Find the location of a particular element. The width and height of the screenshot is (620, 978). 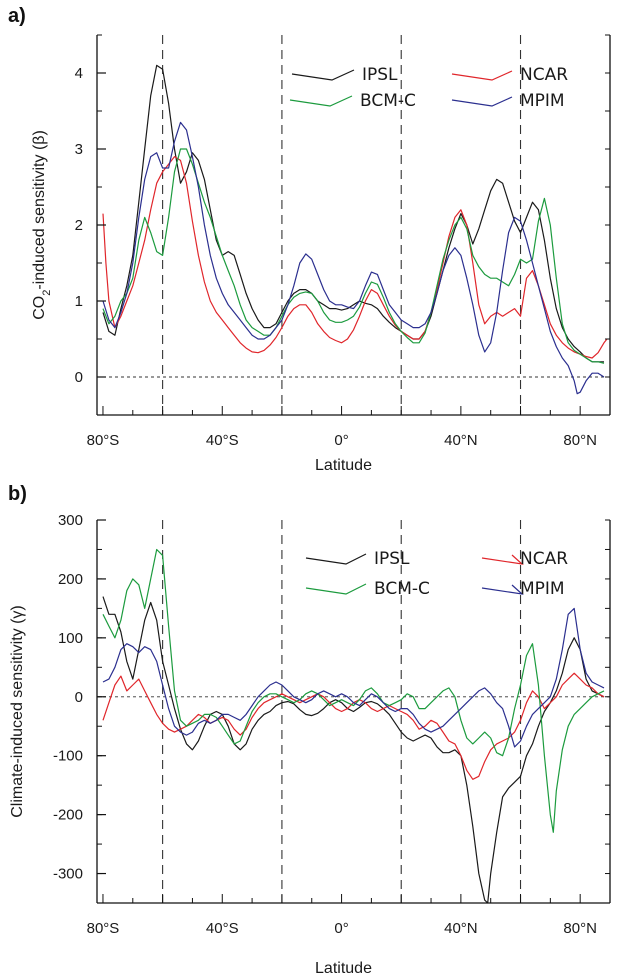

panel-a-ylabel: CO2-induced sensitivity (β) is located at coordinates (42, 225).